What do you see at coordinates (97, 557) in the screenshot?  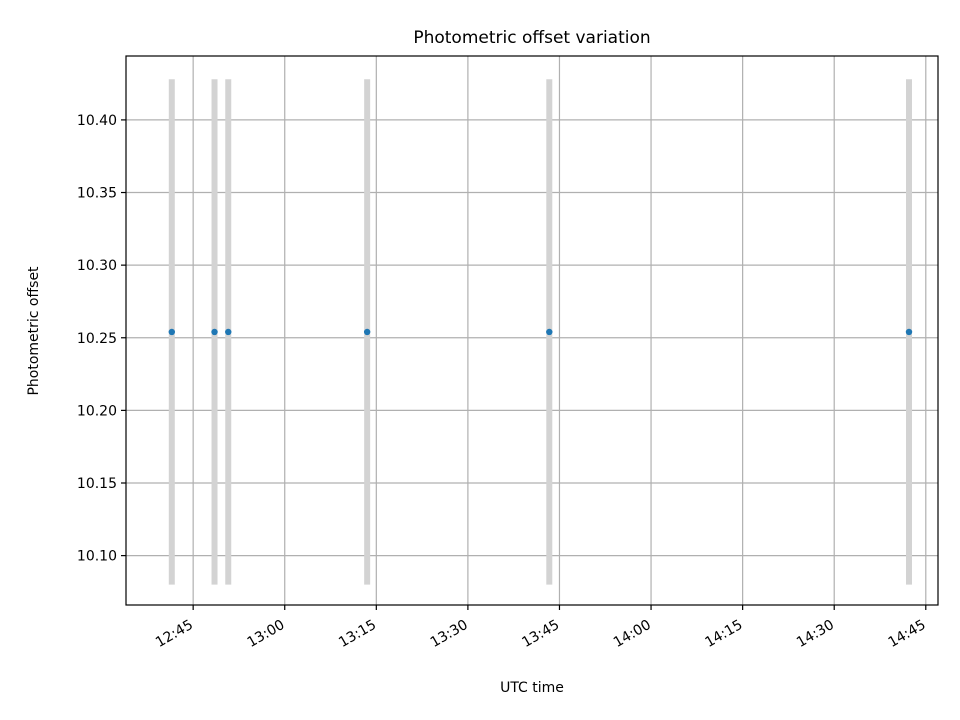 I see `y-tick-label: 10.10` at bounding box center [97, 557].